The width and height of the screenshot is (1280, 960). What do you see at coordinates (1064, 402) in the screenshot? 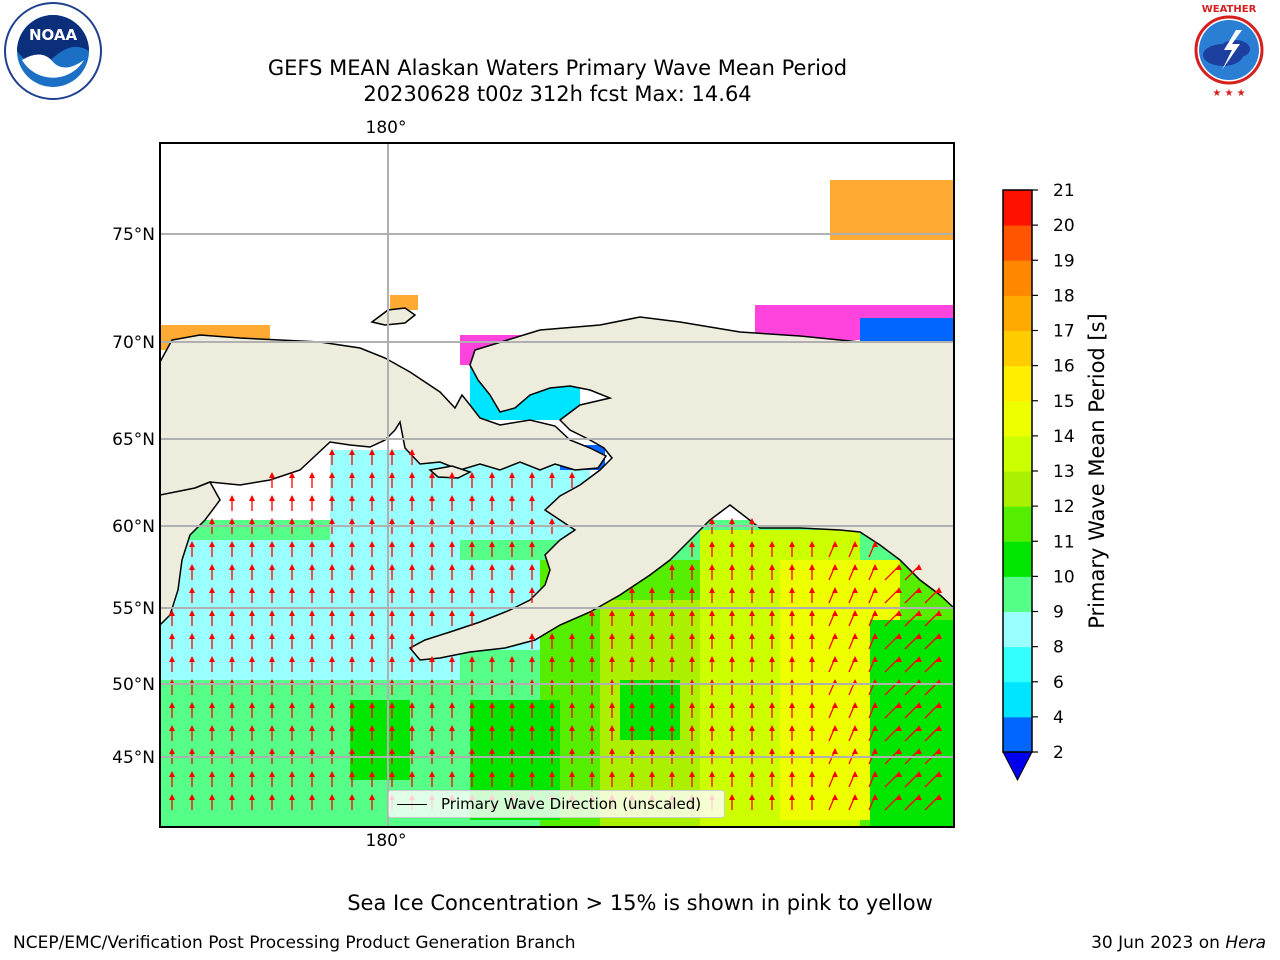
I see `colorbar-tick-label: 15` at bounding box center [1064, 402].